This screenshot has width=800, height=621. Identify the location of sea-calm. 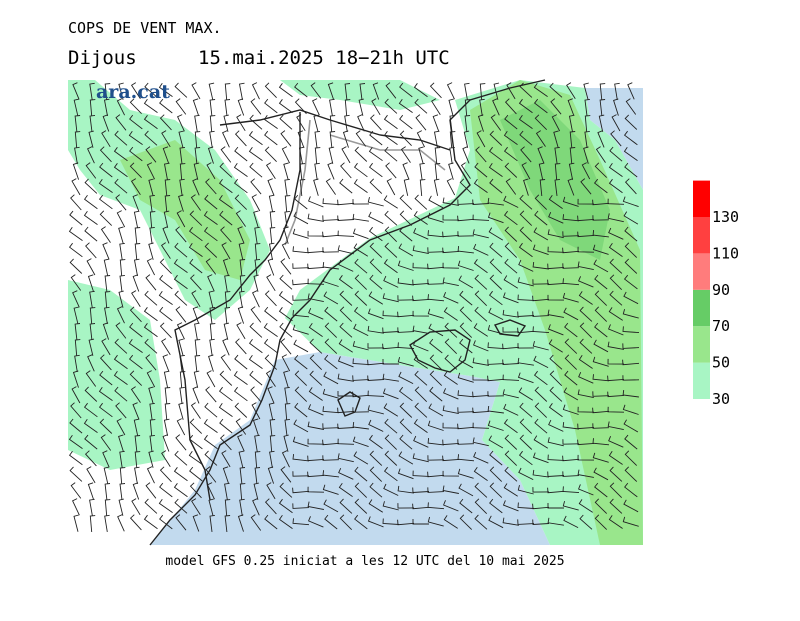
(614, 139).